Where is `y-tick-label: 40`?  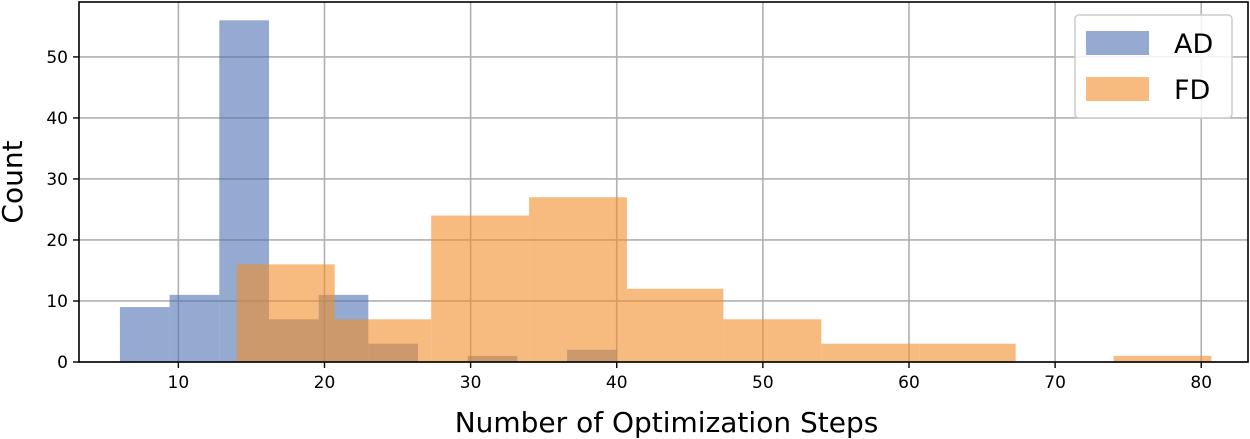 y-tick-label: 40 is located at coordinates (57, 119).